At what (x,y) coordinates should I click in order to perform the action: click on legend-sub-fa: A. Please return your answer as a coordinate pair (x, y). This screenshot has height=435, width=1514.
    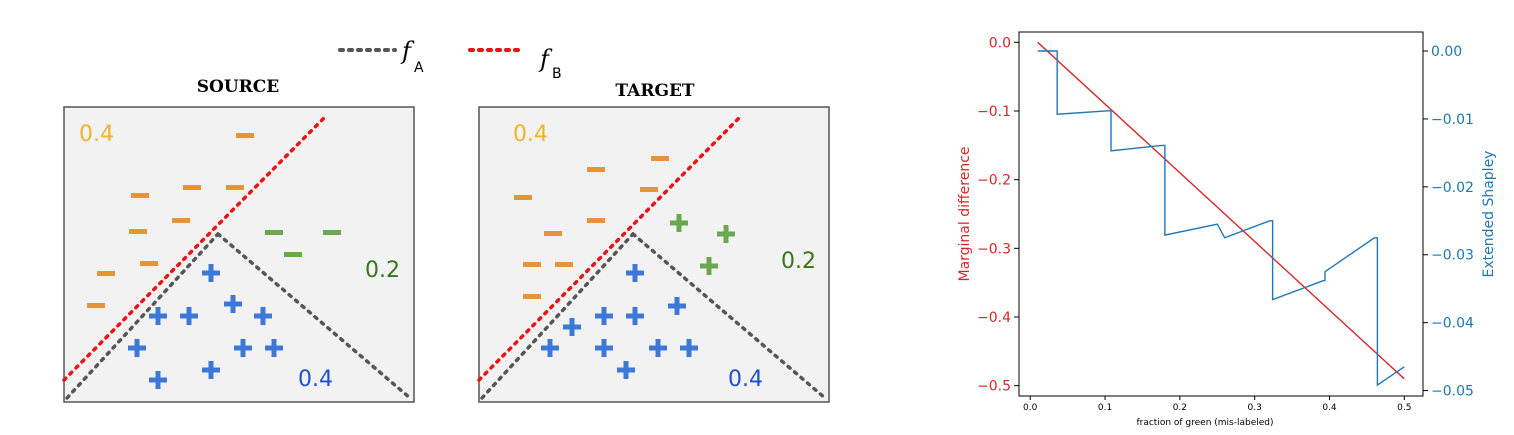
    Looking at the image, I should click on (419, 68).